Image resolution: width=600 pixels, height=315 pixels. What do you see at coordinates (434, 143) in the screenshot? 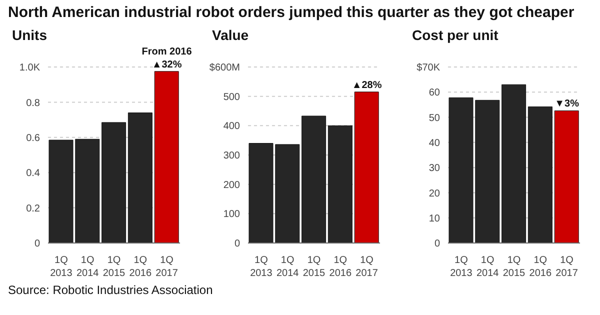
I see `y-tick-label: 40` at bounding box center [434, 143].